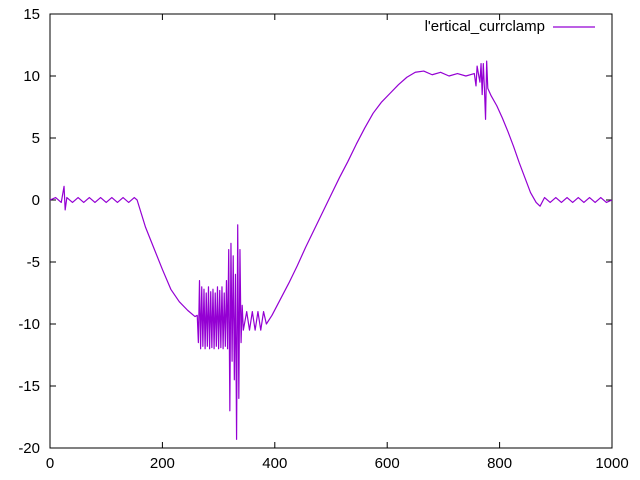 This screenshot has height=480, width=640. I want to click on y-tick-label: 15, so click(31, 14).